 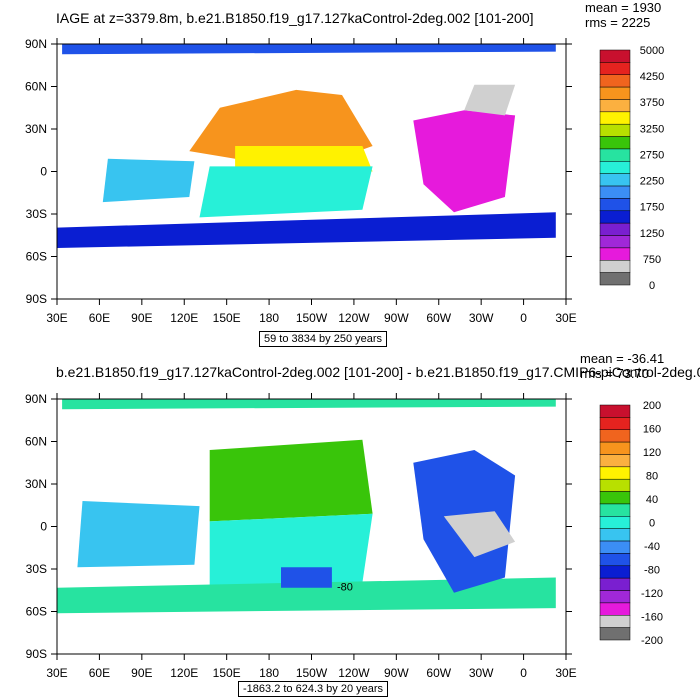 I want to click on colorbar-label: 3750, so click(x=652, y=103).